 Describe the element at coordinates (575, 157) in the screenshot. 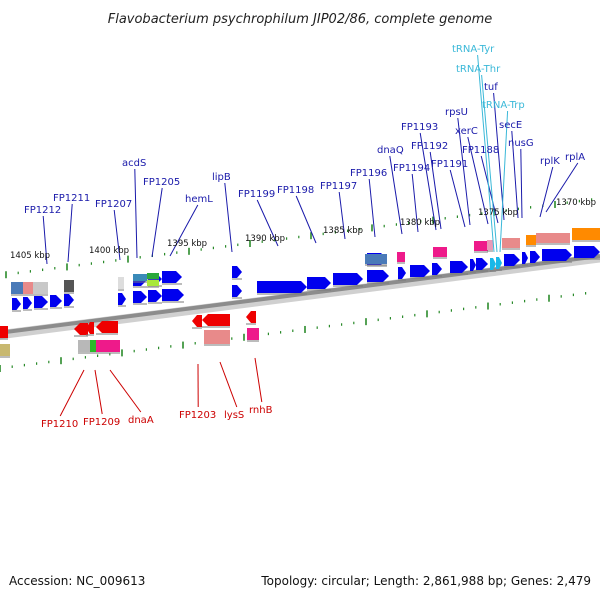

I see `gene-label: rplA` at that location.